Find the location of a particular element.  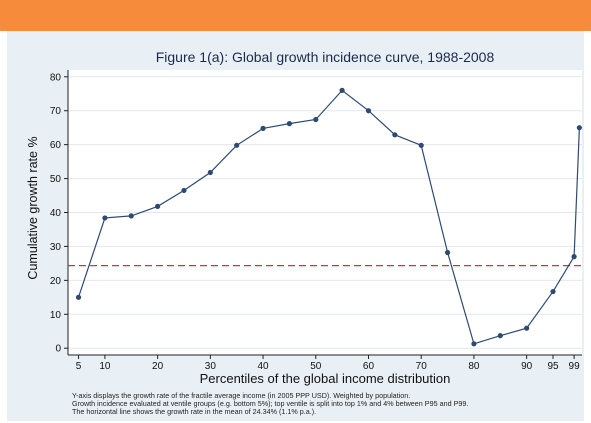

x-tick-label: 30 is located at coordinates (211, 366).